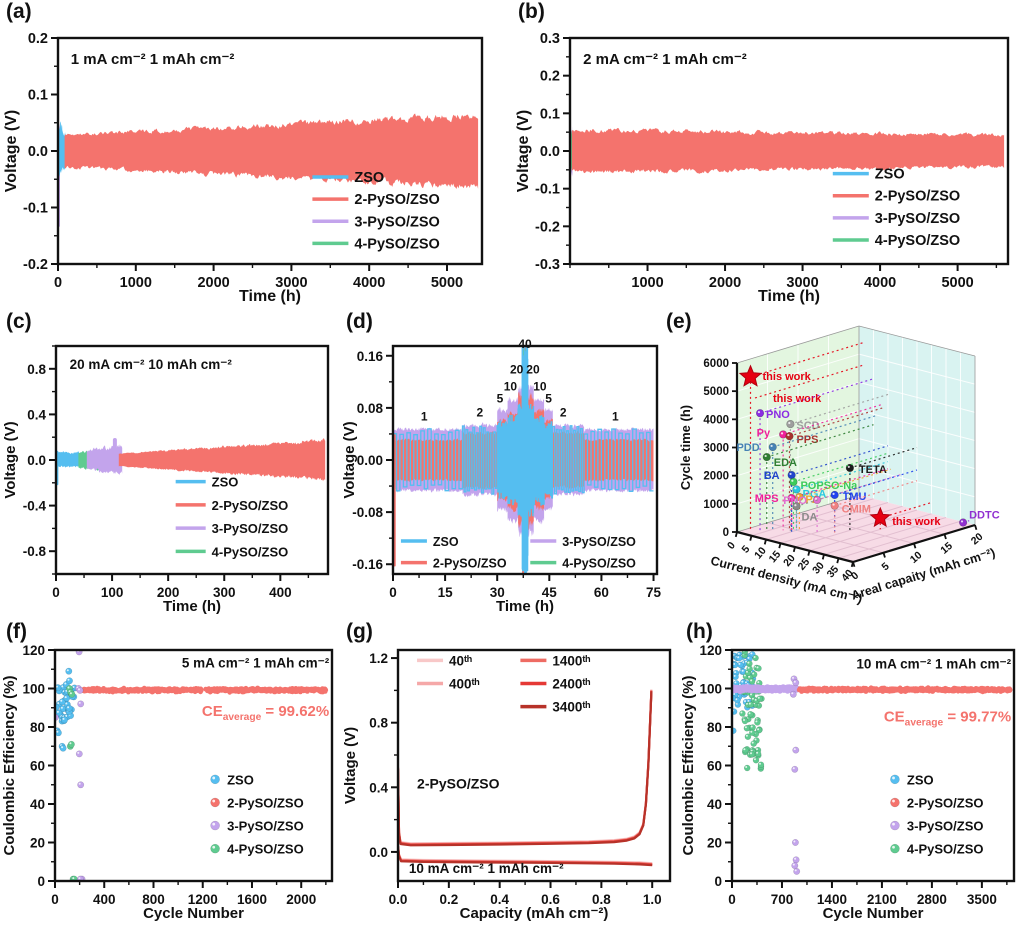 The width and height of the screenshot is (1024, 927). Describe the element at coordinates (378, 658) in the screenshot. I see `y-tick-label: 1.2` at that location.